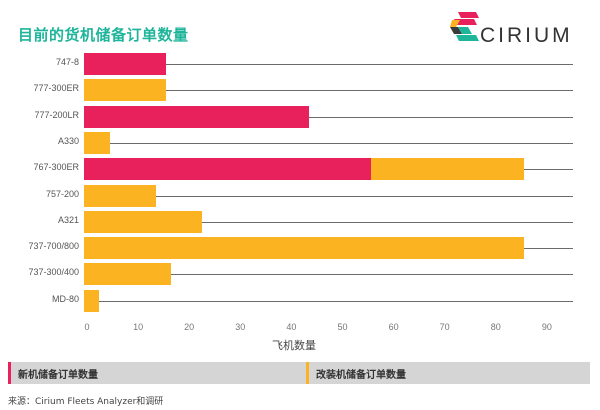  I want to click on source-note: 来源：Cirium Fleets Analyzer和调研, so click(86, 402).